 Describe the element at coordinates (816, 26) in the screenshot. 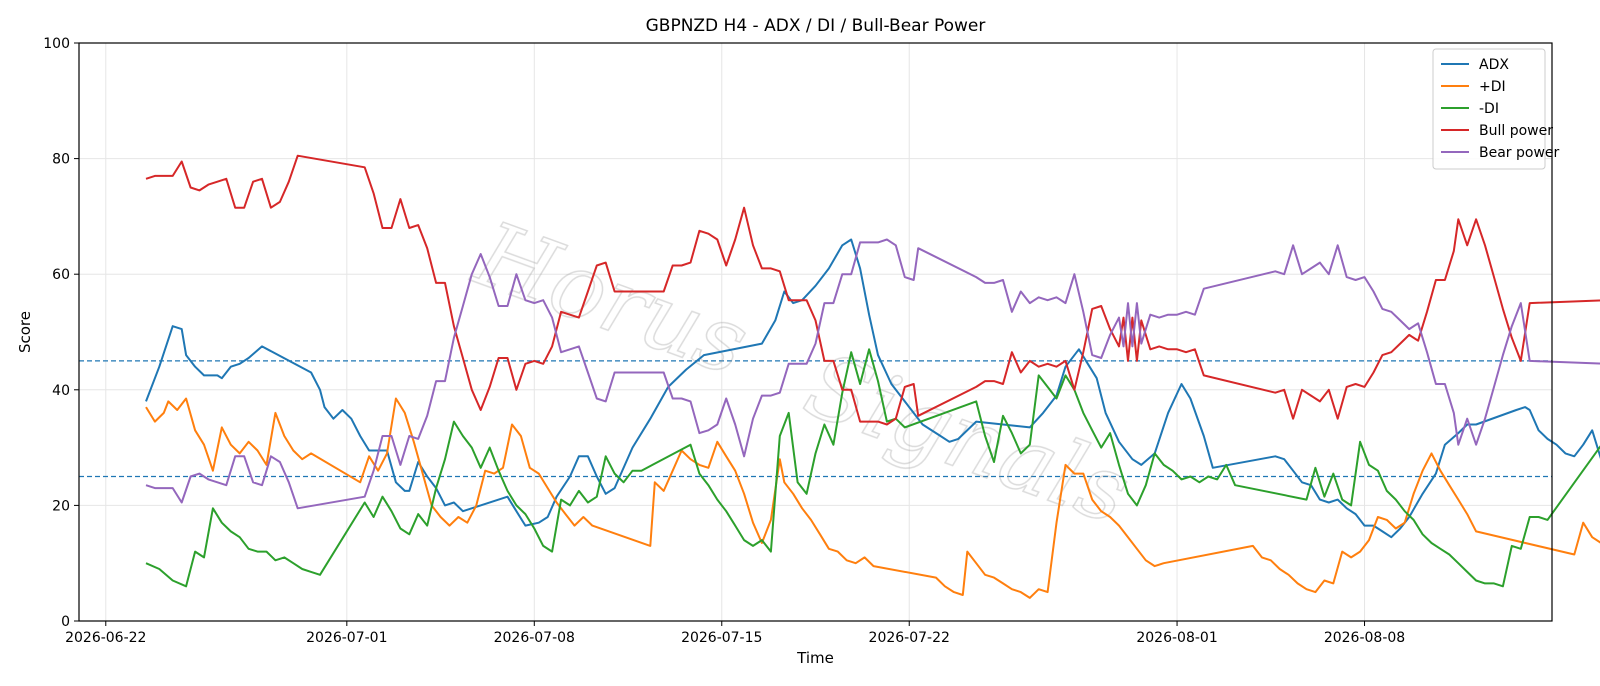

I see `chart-title: GBPNZD H4 - ADX / DI / Bull-Bear Power` at that location.